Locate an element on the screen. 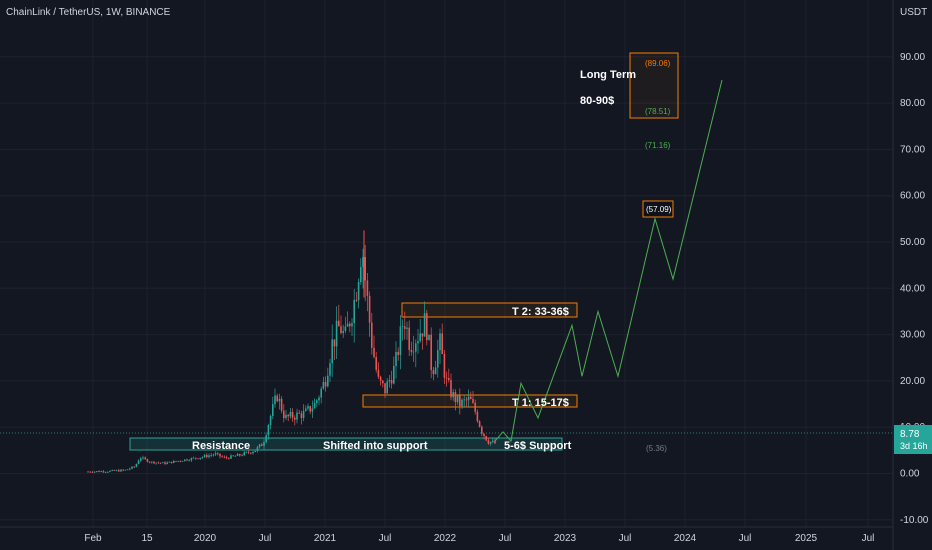 Image resolution: width=932 pixels, height=550 pixels. x-tick-label: Feb is located at coordinates (93, 538).